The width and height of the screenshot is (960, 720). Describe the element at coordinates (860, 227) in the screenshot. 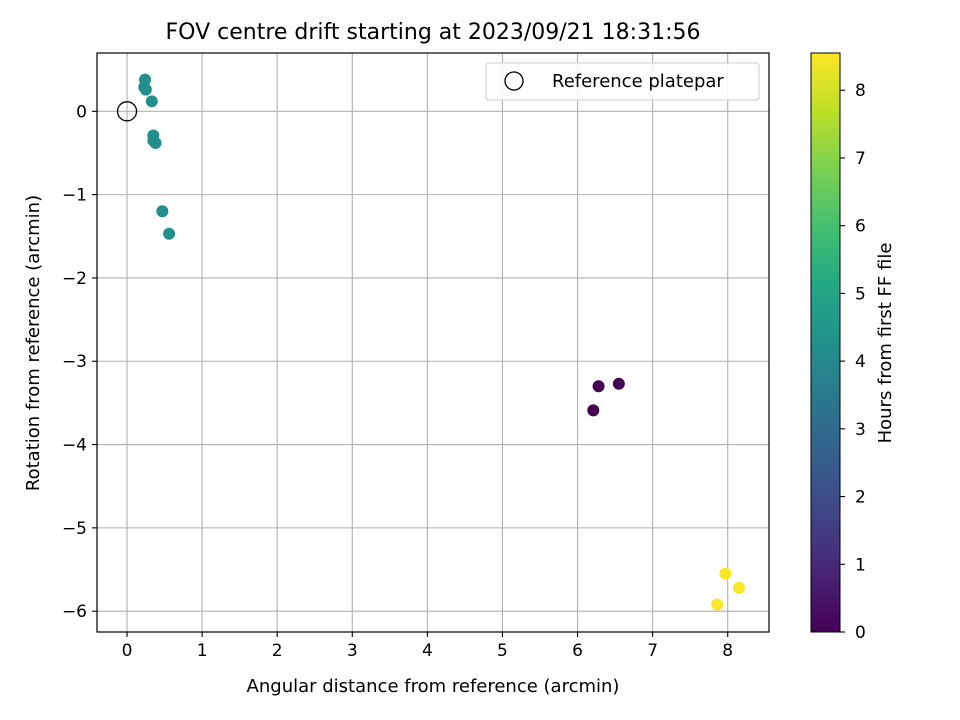

I see `colorbar-tick-label: 6` at that location.